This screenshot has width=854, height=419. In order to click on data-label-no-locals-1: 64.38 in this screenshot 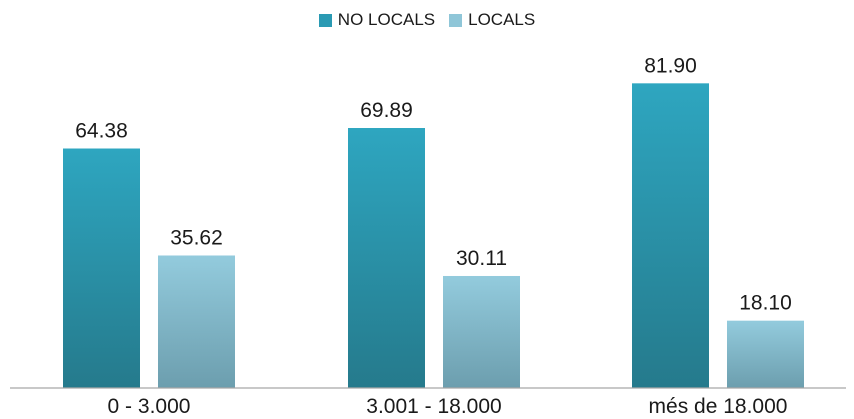, I will do `click(101, 131)`.